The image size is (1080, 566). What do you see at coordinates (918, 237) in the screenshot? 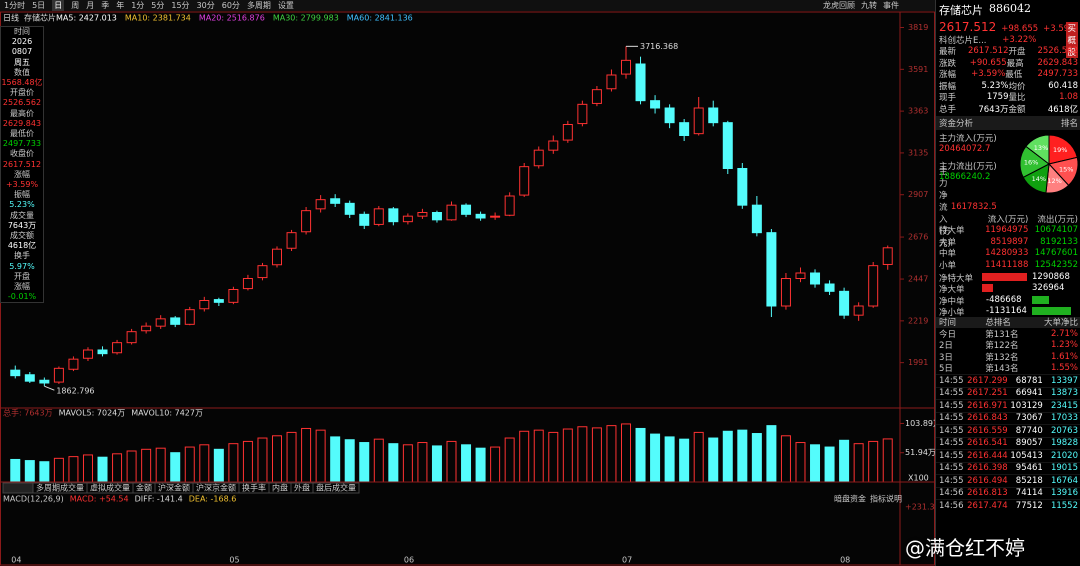
I see `y-tick-label: 2676` at bounding box center [918, 237].